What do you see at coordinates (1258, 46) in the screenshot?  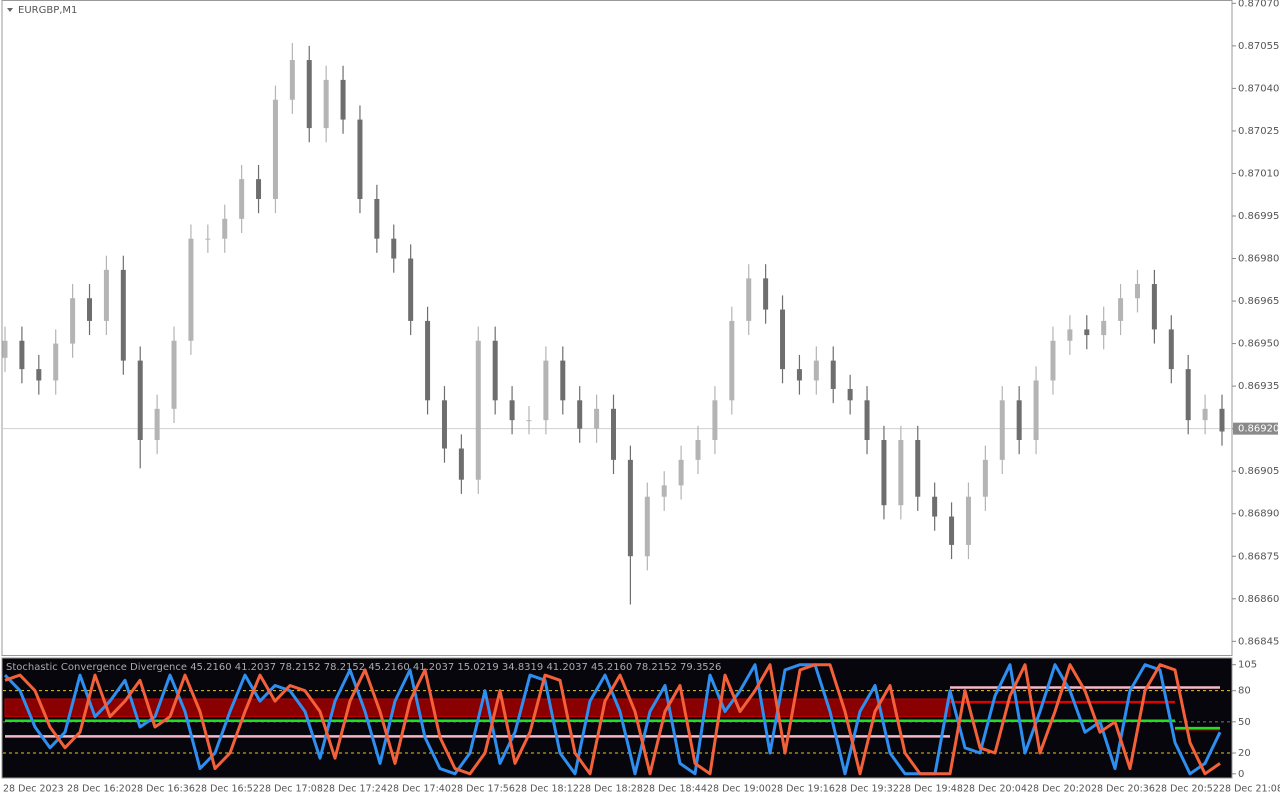 I see `y-tick-label: 0.87055` at bounding box center [1258, 46].